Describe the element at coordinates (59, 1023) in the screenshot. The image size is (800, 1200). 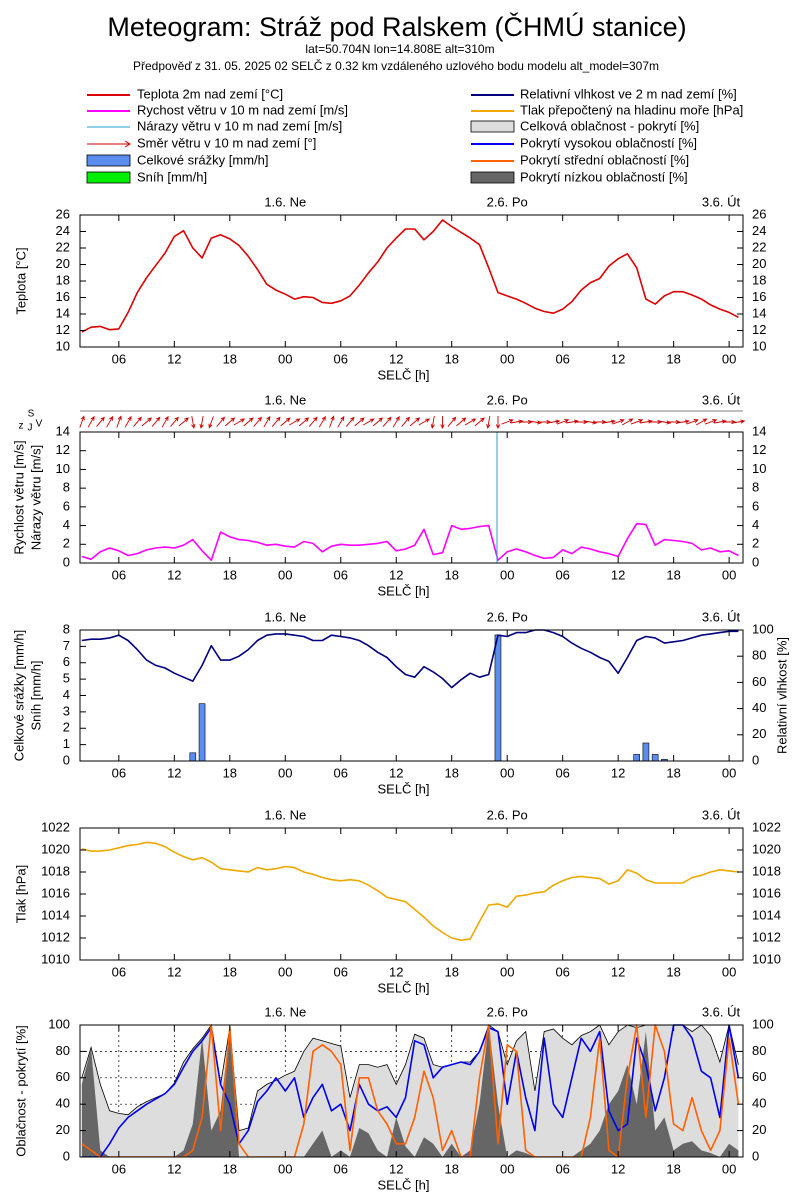
I see `y-tick-label: 100` at that location.